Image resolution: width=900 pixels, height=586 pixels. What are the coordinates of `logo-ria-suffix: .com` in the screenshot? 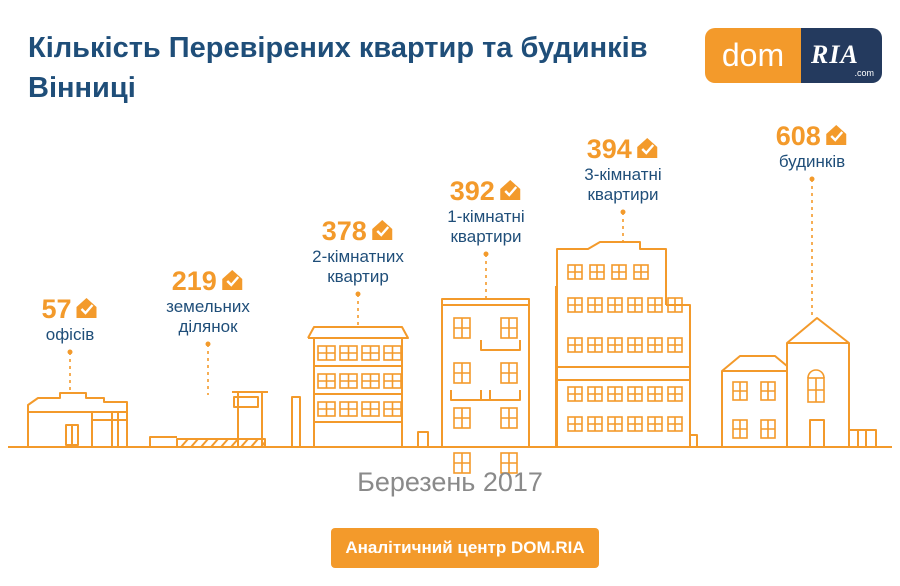 It's located at (864, 73).